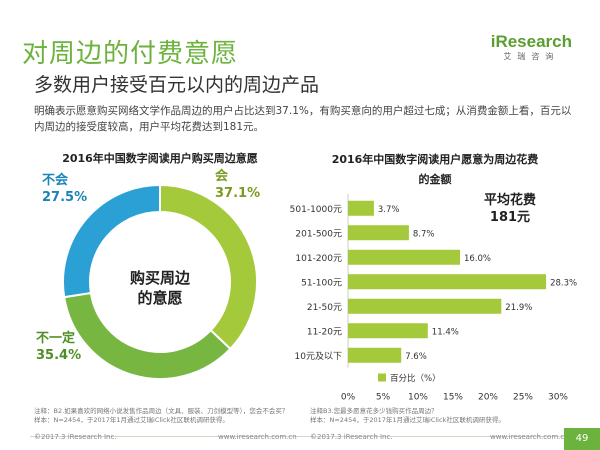  Describe the element at coordinates (324, 308) in the screenshot. I see `bar-category-label: 21-50元` at that location.